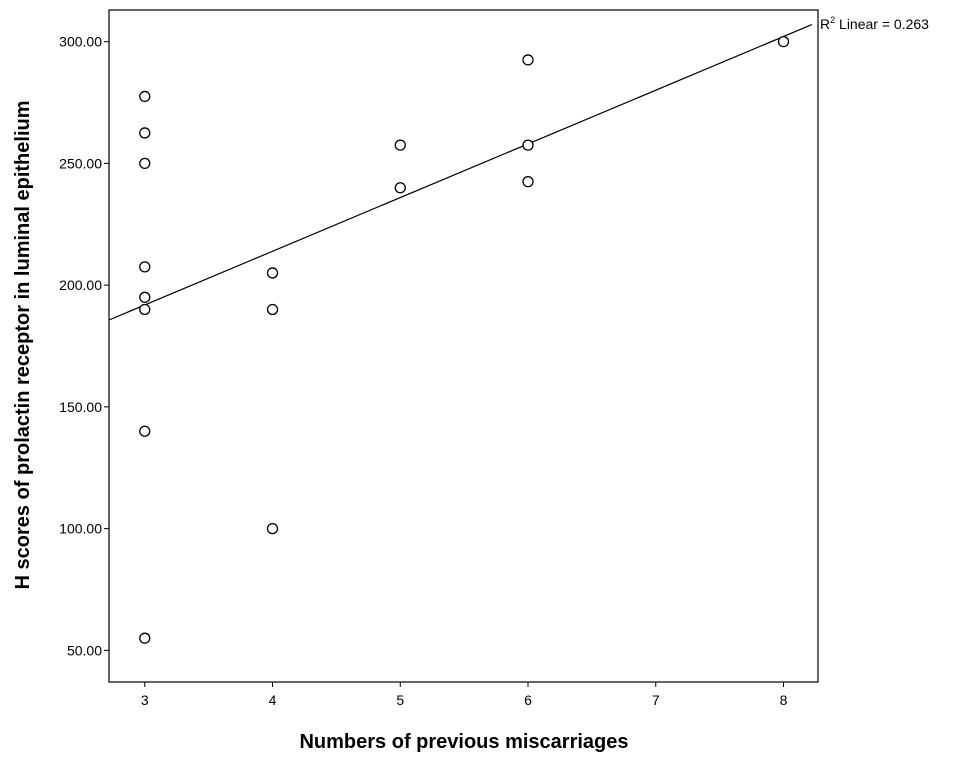  I want to click on fit-line-label: R2 Linear = 0.263, so click(874, 23).